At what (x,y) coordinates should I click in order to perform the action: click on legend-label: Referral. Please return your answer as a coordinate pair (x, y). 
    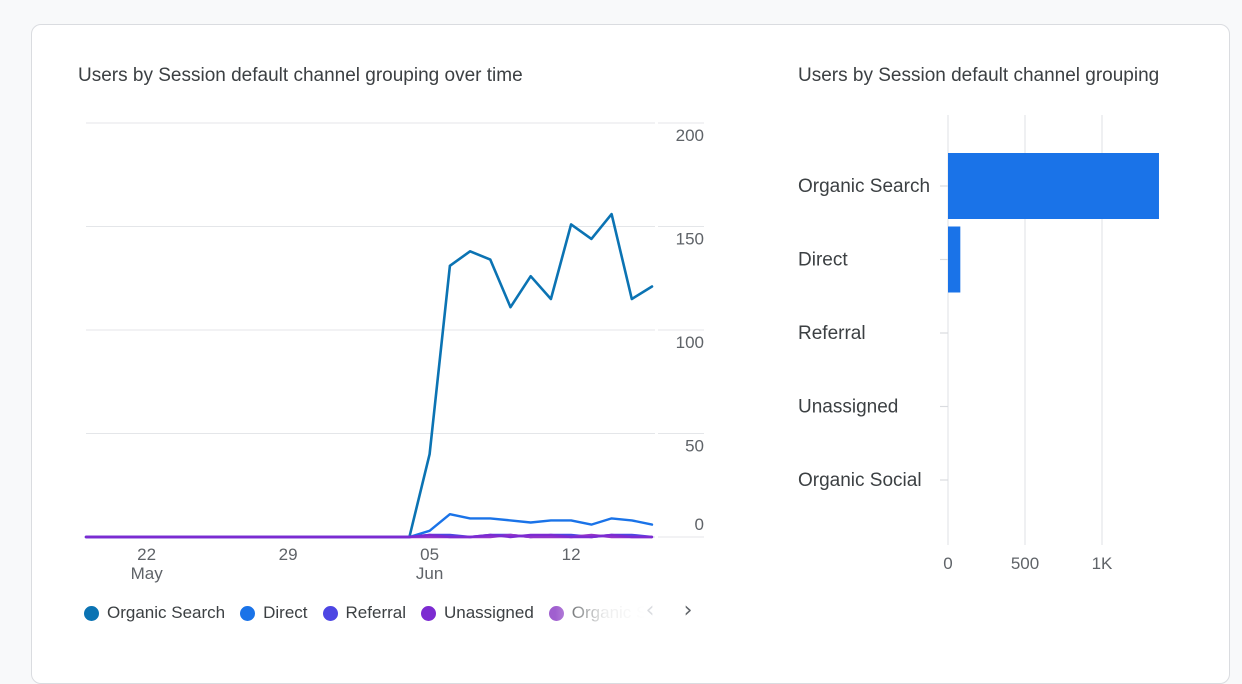
    Looking at the image, I should click on (375, 612).